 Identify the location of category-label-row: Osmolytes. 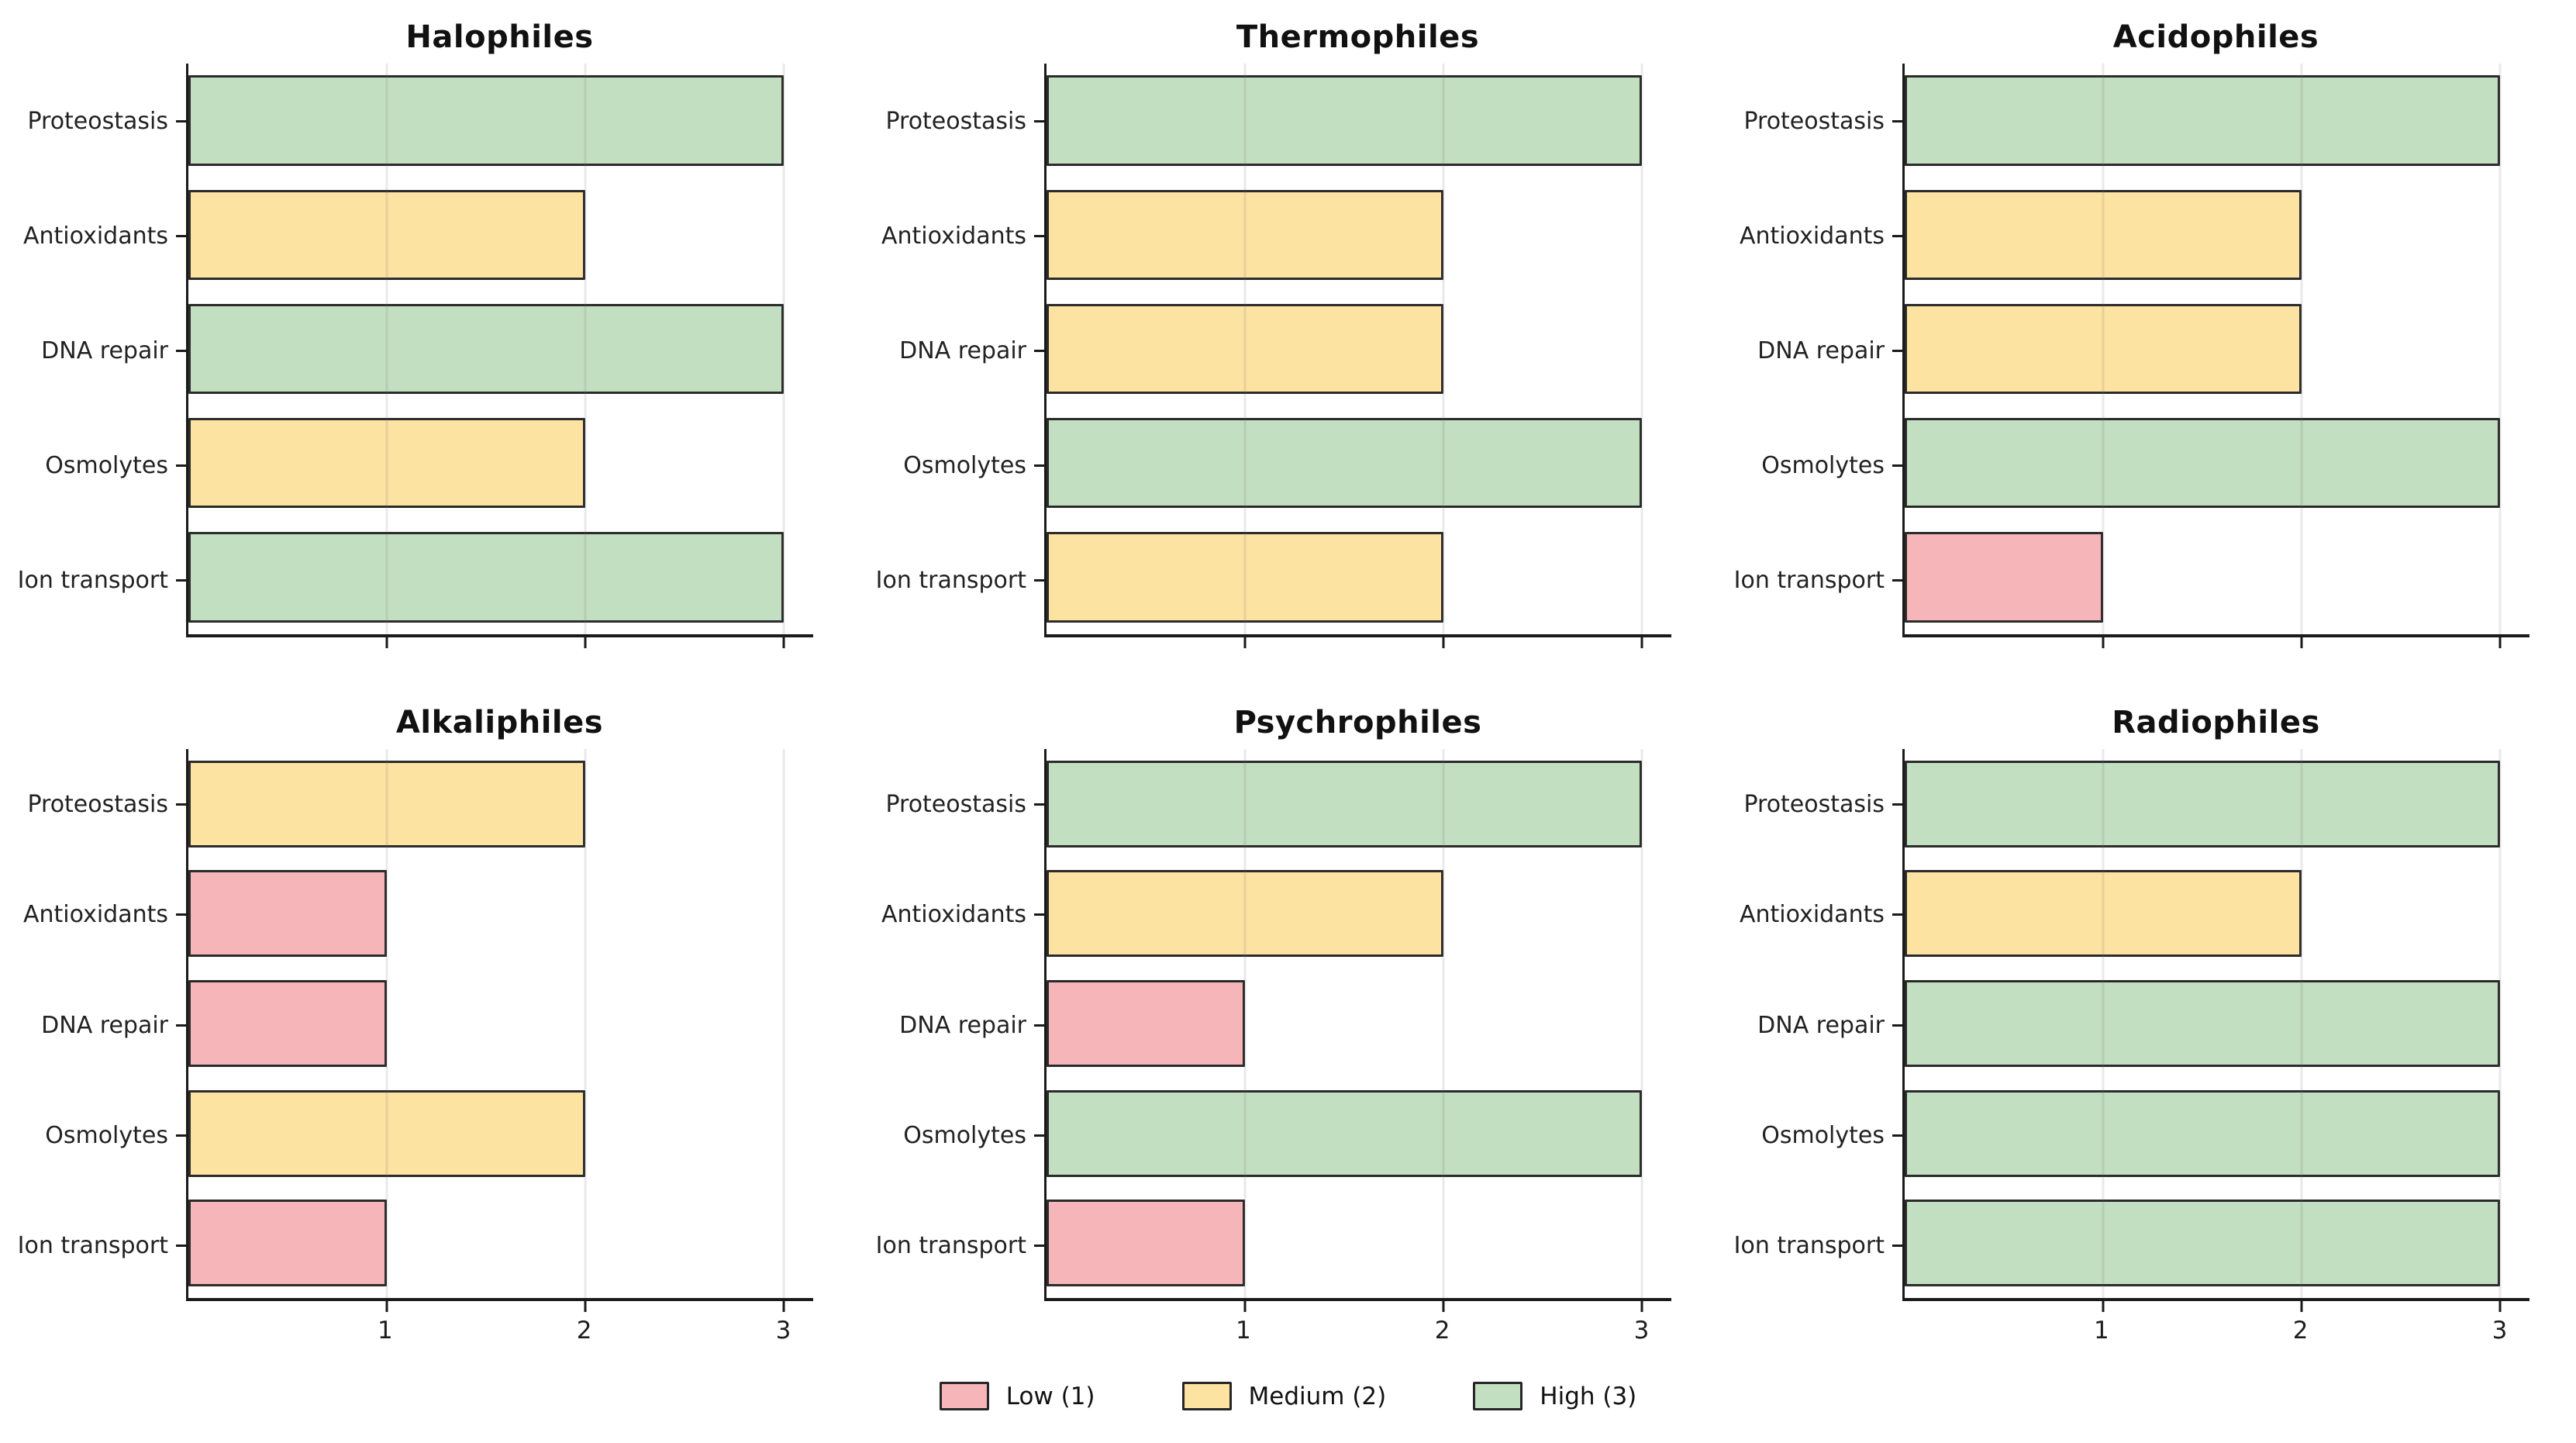
(1809, 1135).